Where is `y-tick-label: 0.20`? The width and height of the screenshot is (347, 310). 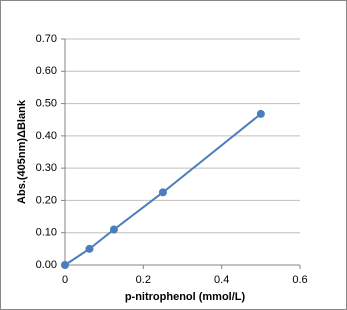 y-tick-label: 0.20 is located at coordinates (46, 200).